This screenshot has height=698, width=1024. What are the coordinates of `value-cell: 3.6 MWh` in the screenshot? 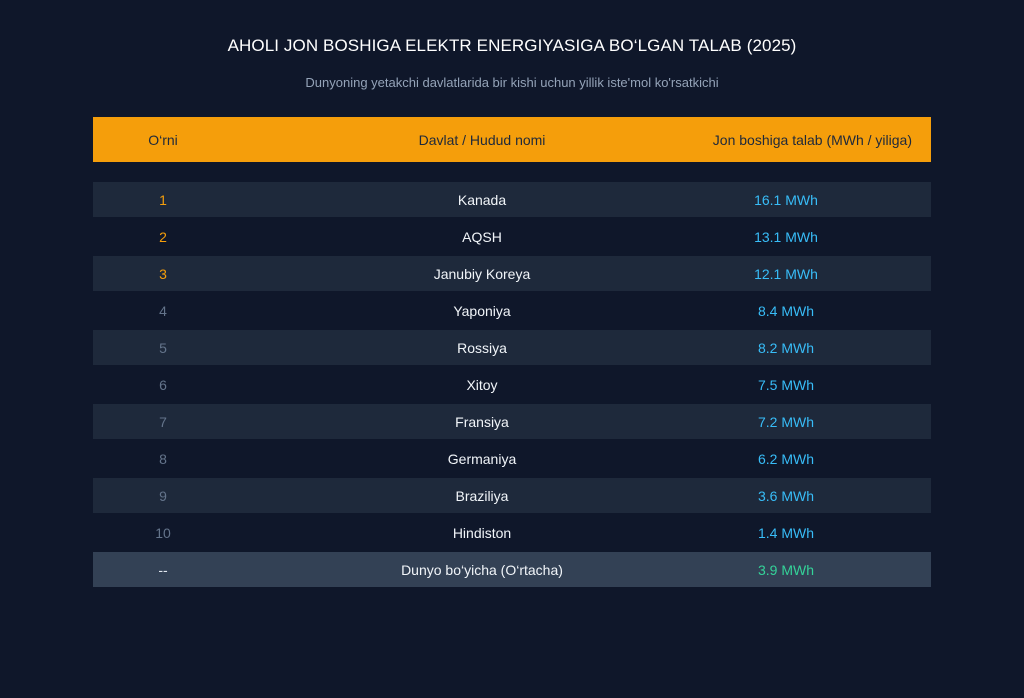 It's located at (785, 495).